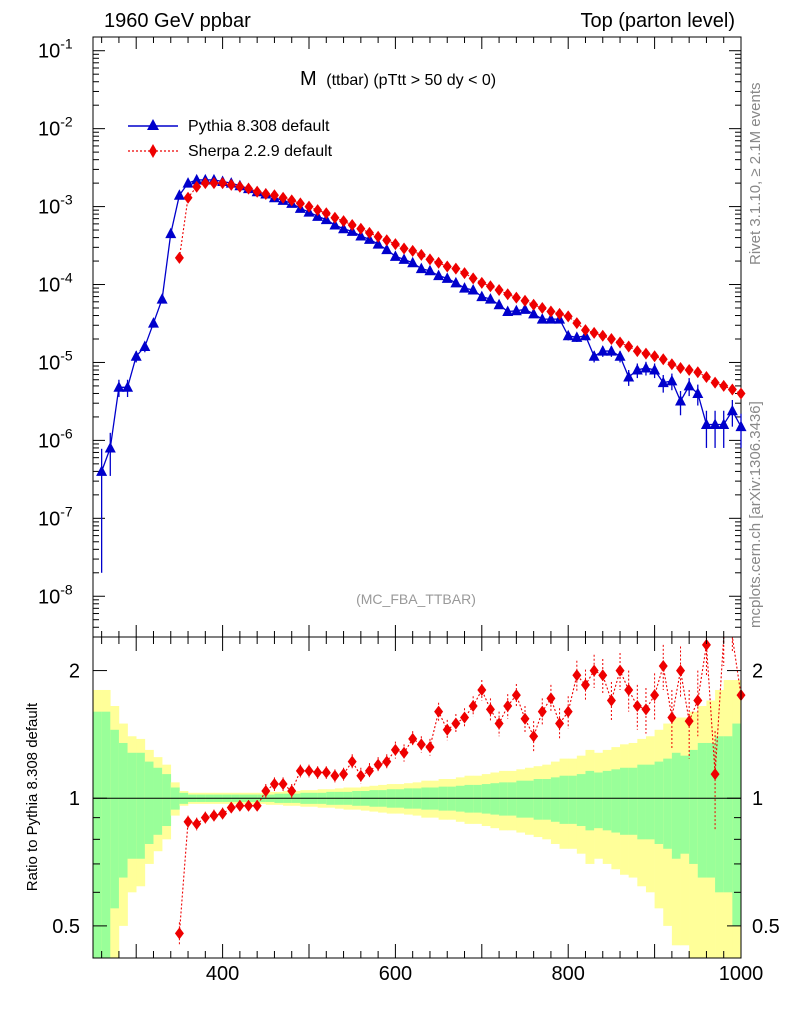  I want to click on y-tick-label: 10-8, so click(55, 594).